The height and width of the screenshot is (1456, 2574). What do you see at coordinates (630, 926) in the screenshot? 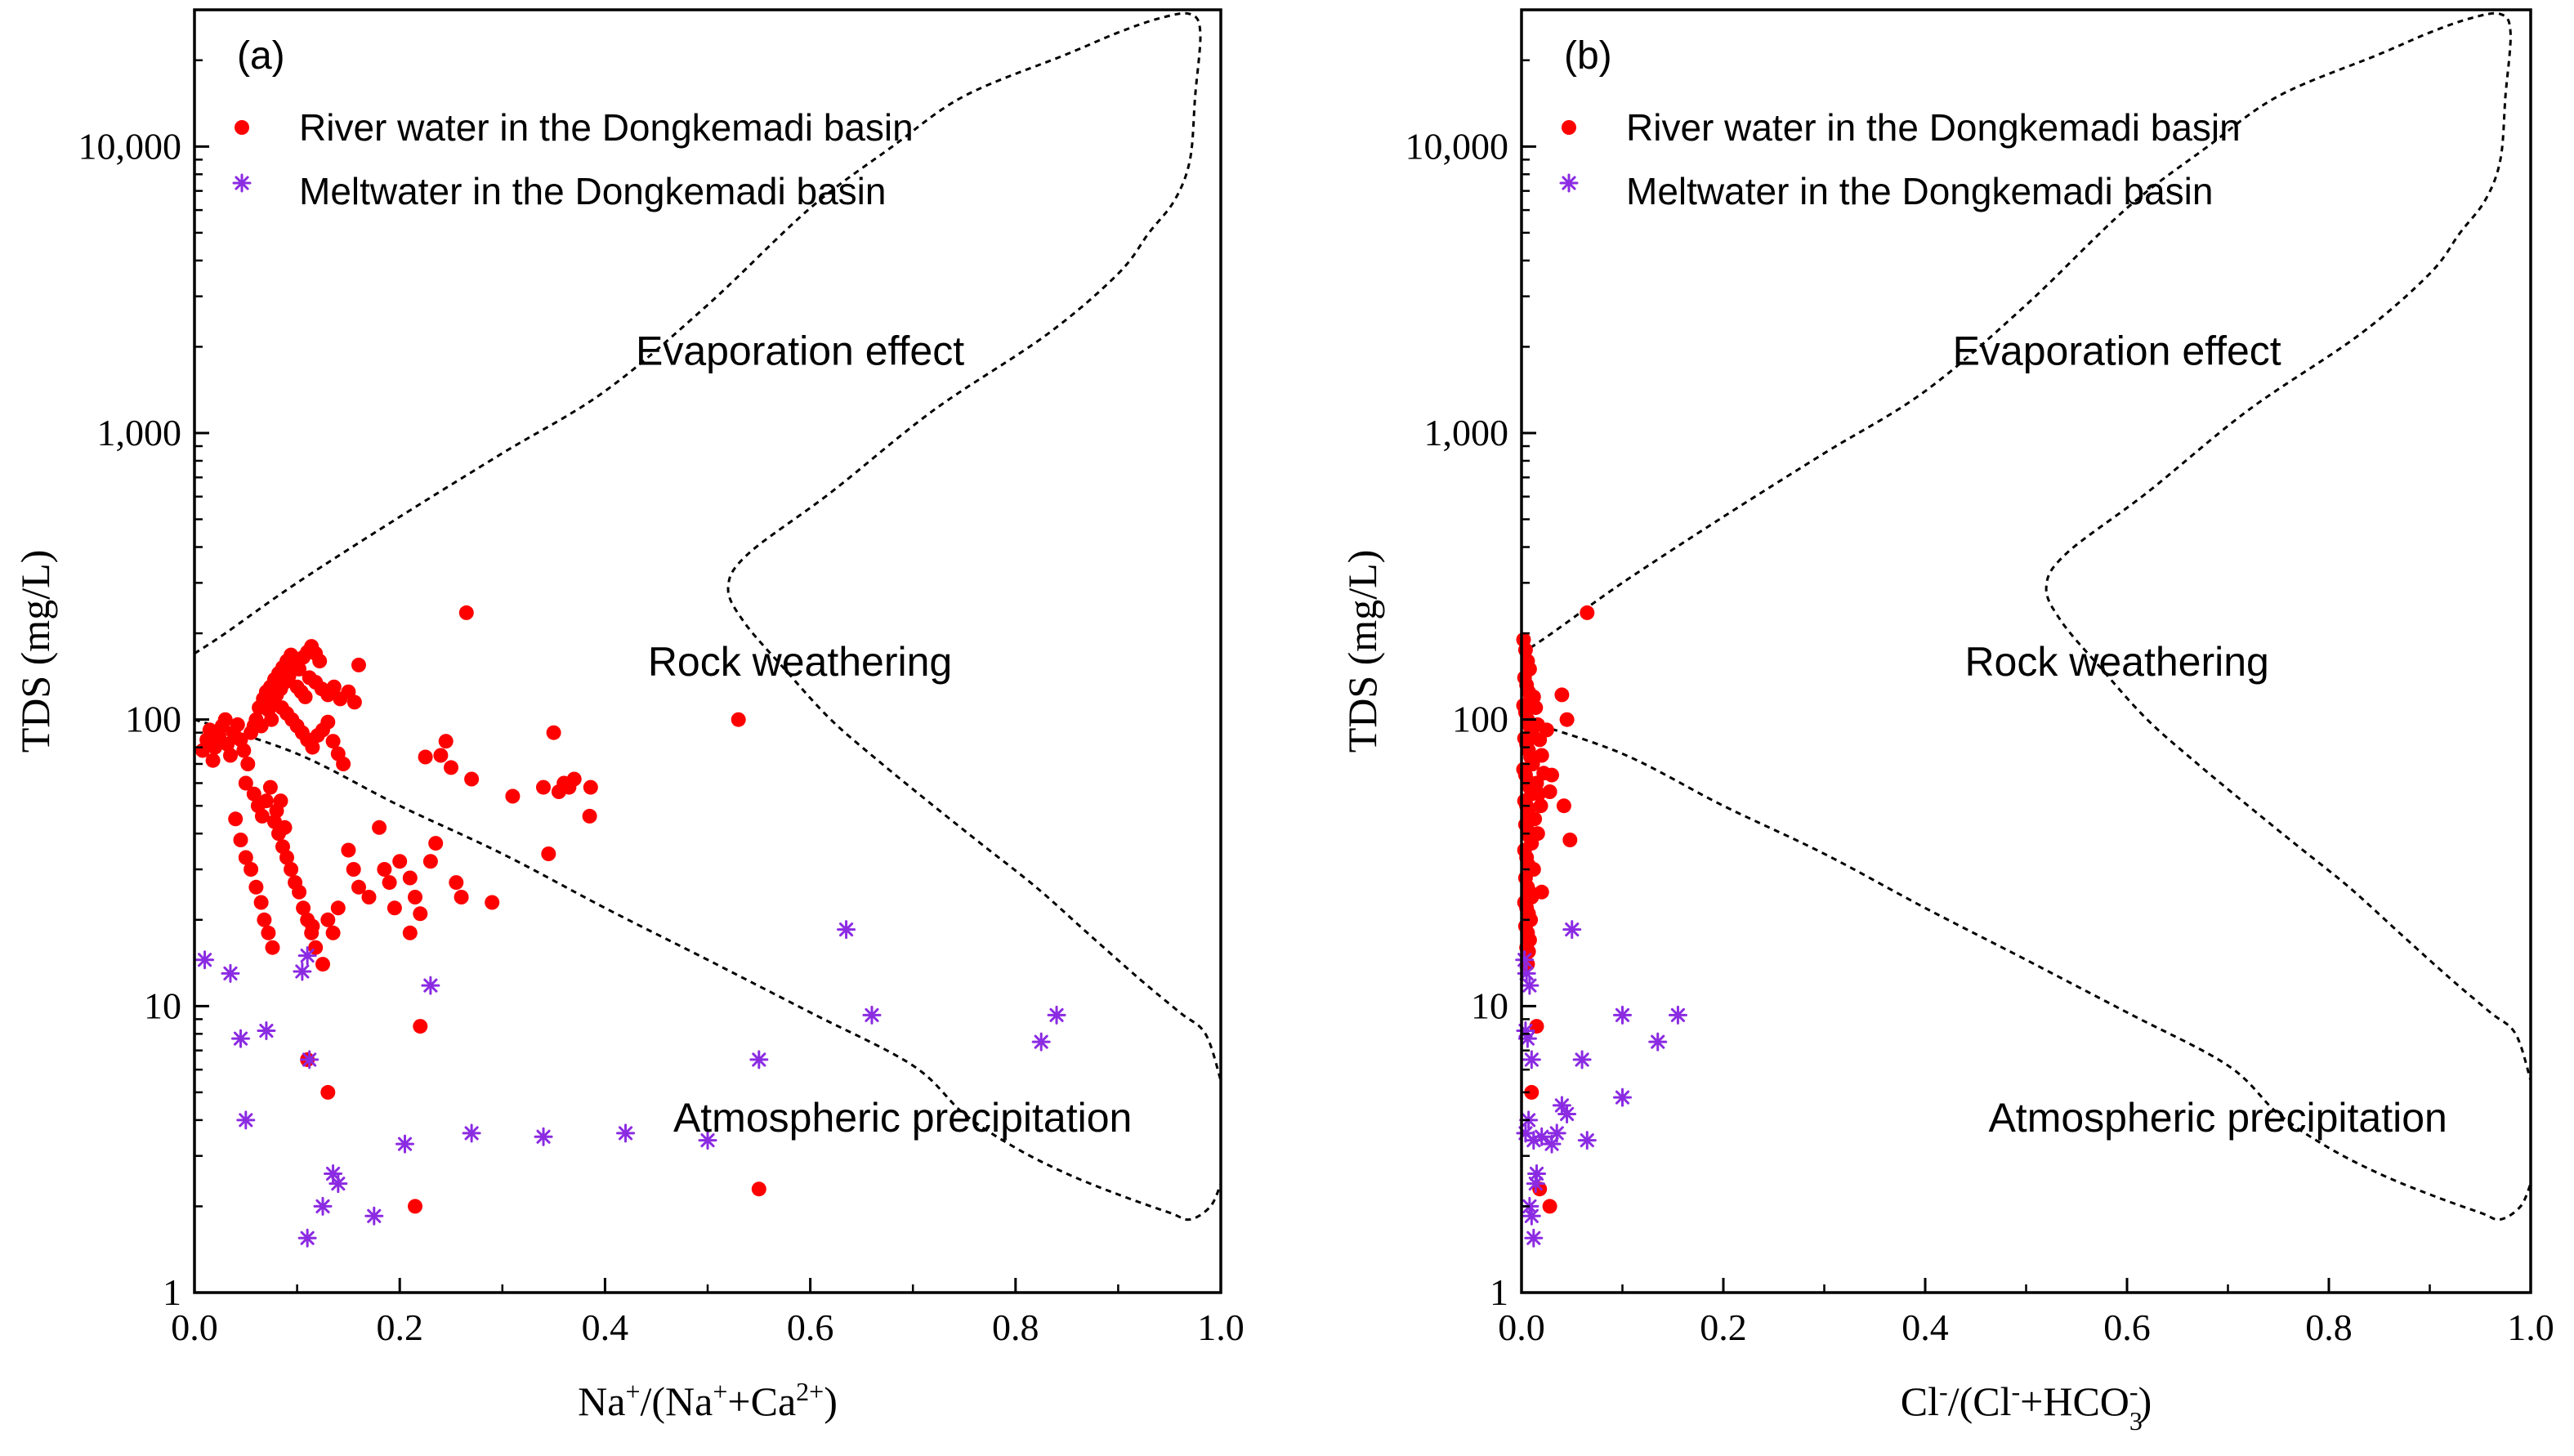
I see `data-points-a` at bounding box center [630, 926].